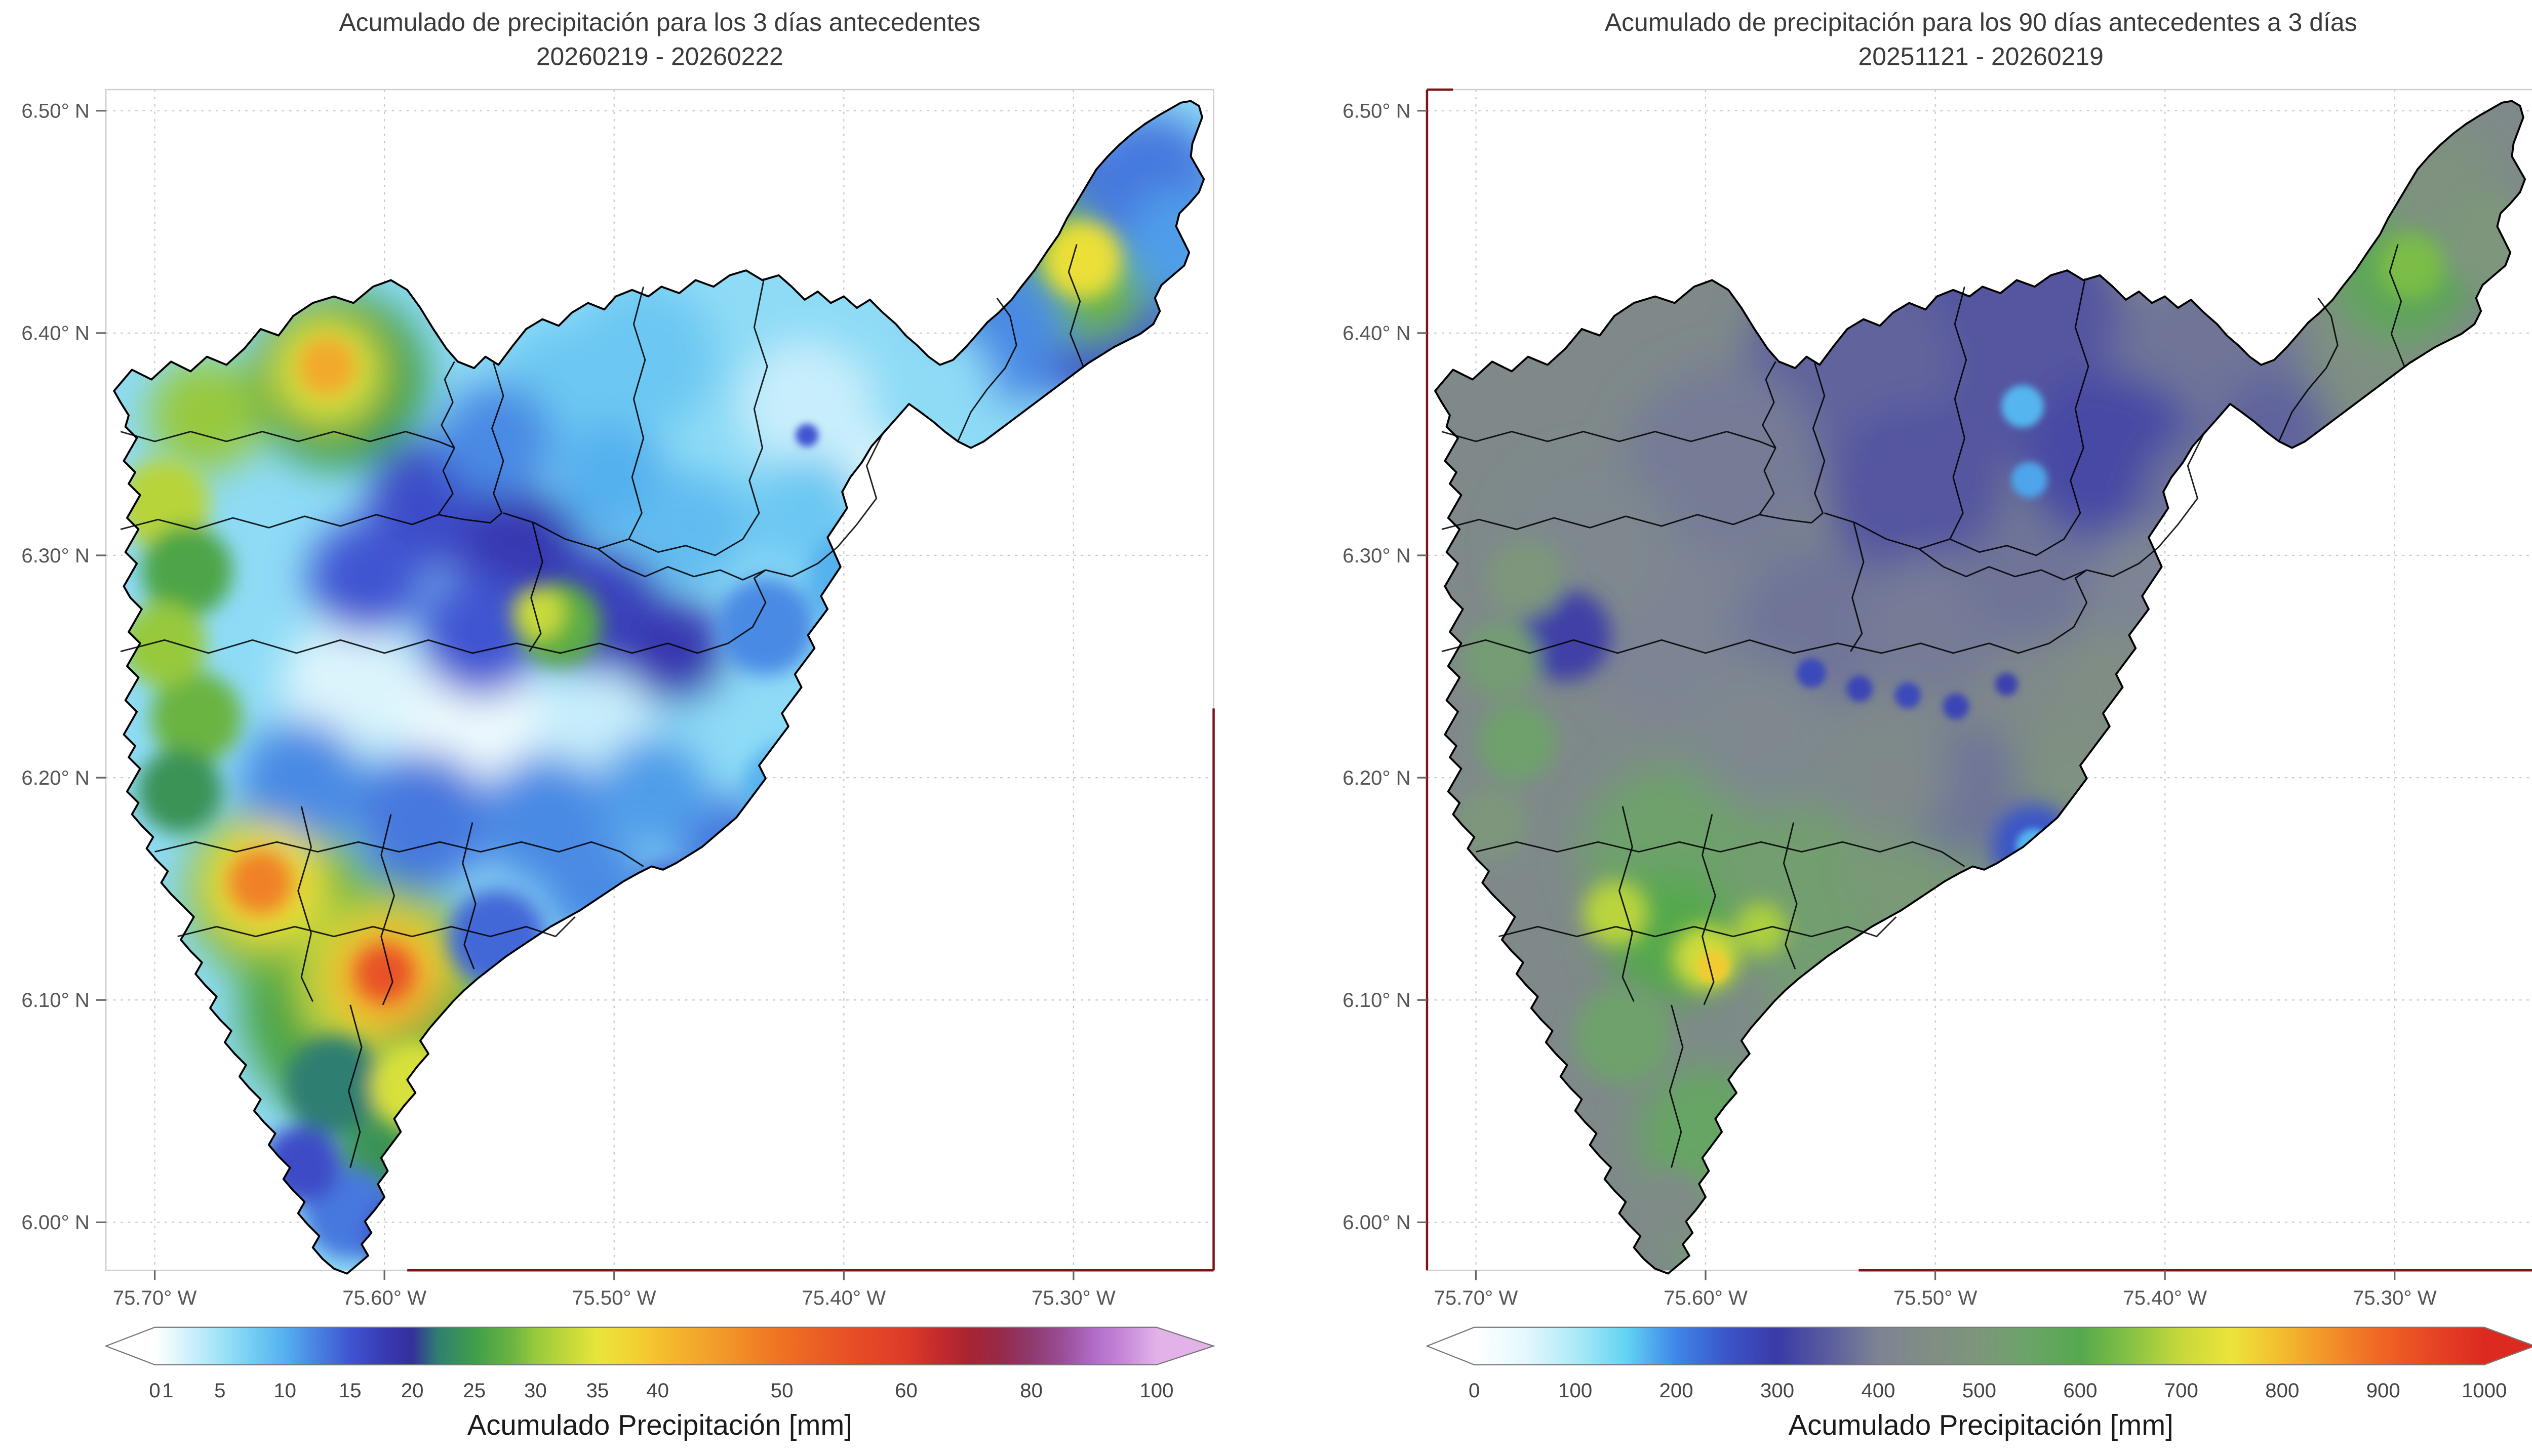  I want to click on department-border, so click(811, 990).